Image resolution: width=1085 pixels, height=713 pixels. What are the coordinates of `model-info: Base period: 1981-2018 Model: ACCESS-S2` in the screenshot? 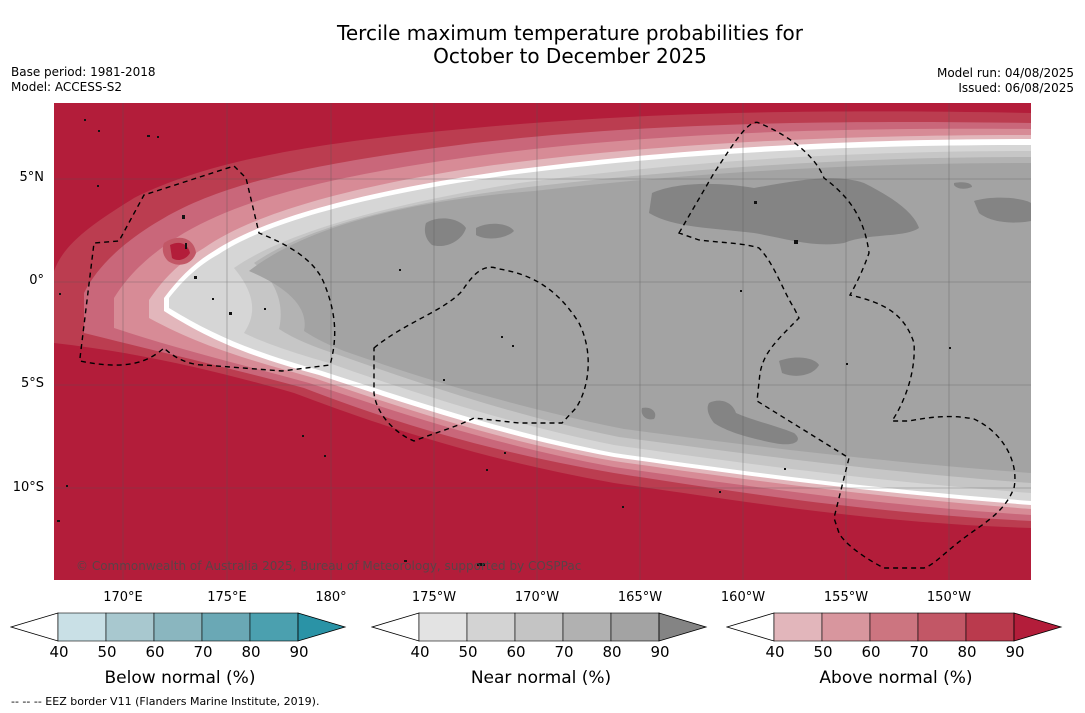 It's located at (83, 79).